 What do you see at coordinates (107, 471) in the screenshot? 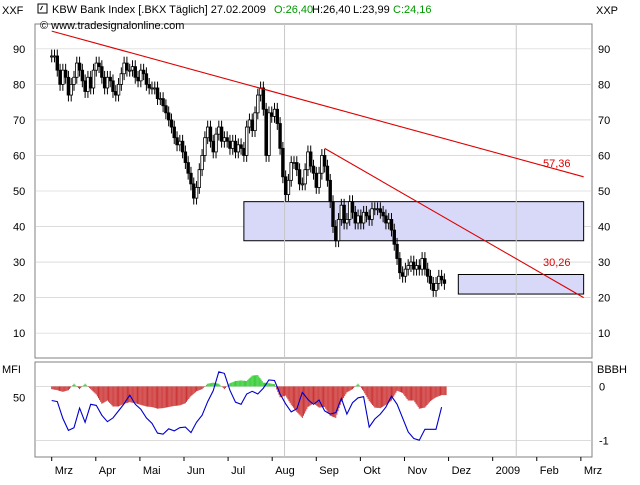
I see `month-label: Apr` at bounding box center [107, 471].